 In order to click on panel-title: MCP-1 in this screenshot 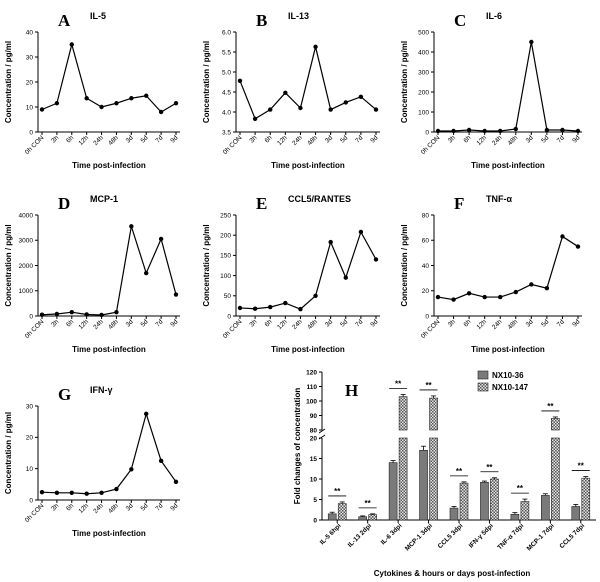, I will do `click(104, 199)`.